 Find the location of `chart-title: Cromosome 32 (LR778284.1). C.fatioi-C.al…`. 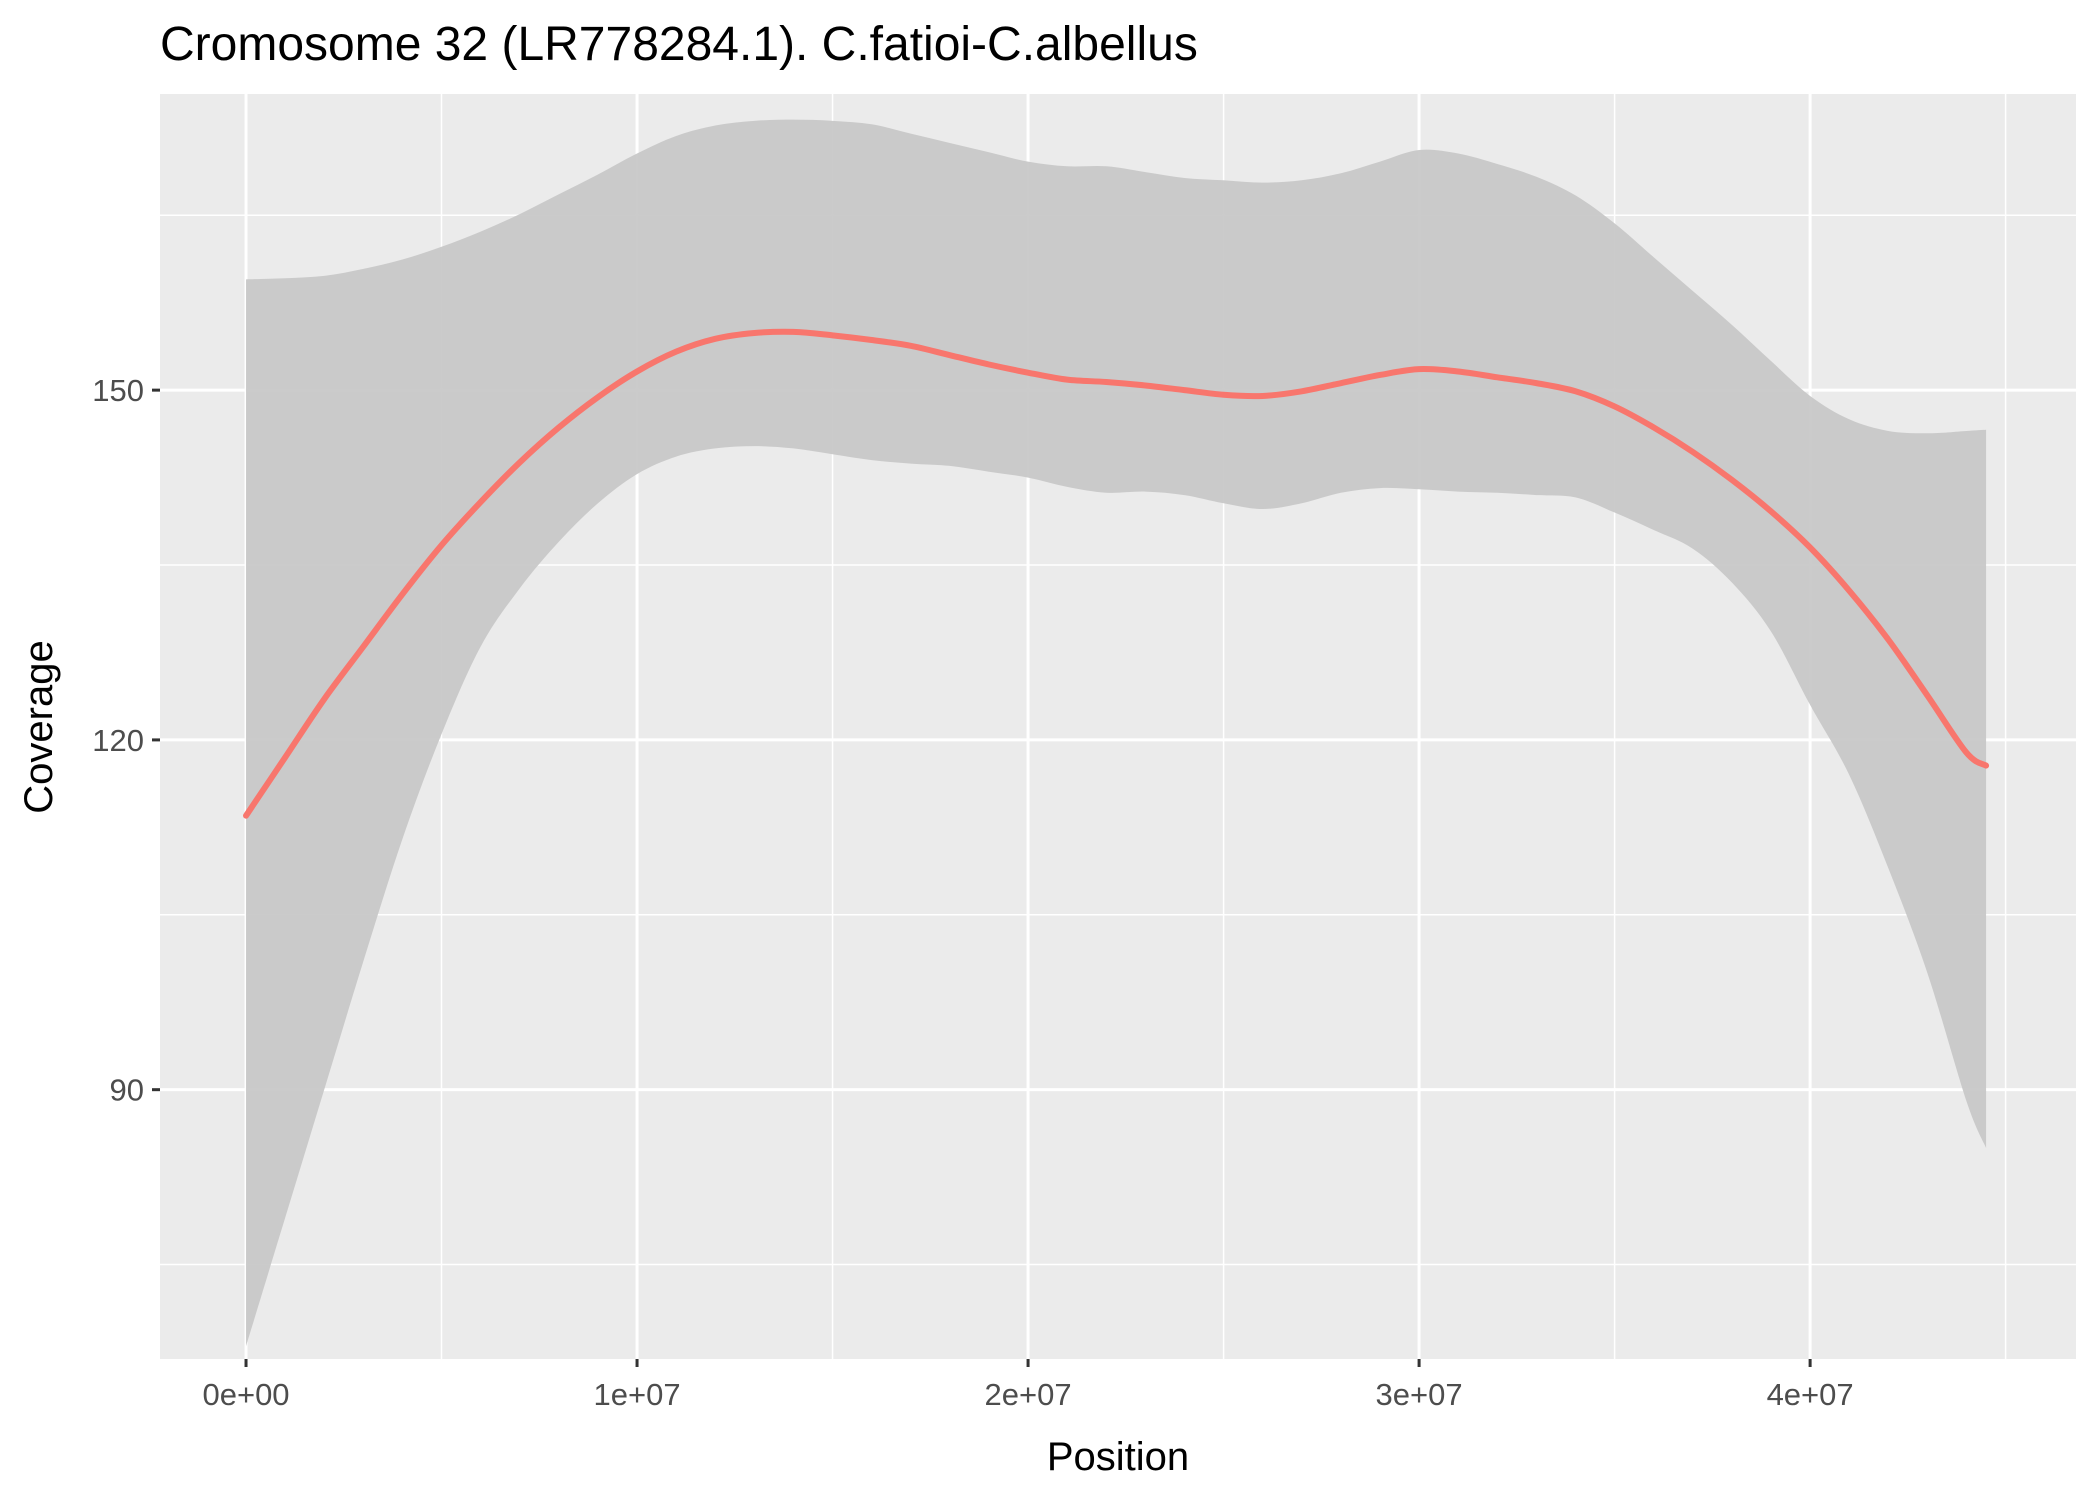

chart-title: Cromosome 32 (LR778284.1). C.fatioi-C.al… is located at coordinates (679, 44).